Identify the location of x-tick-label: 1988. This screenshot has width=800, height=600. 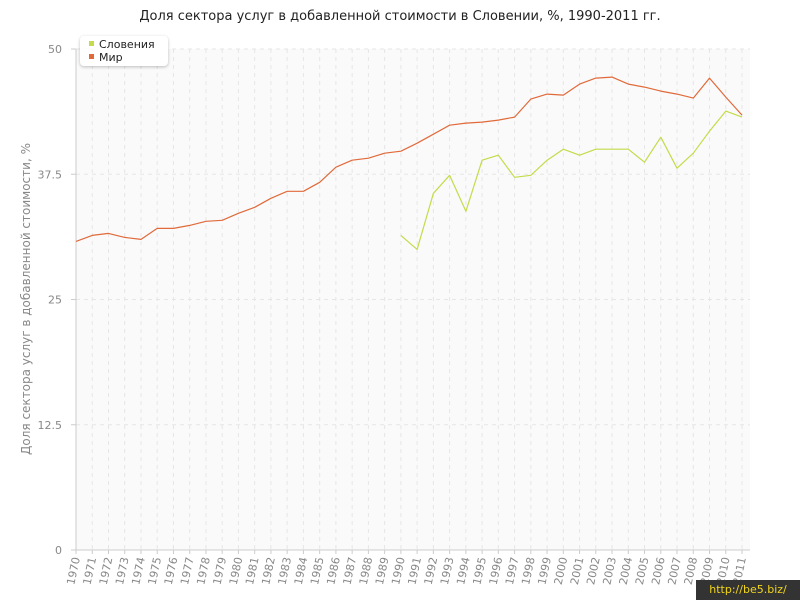
(366, 571).